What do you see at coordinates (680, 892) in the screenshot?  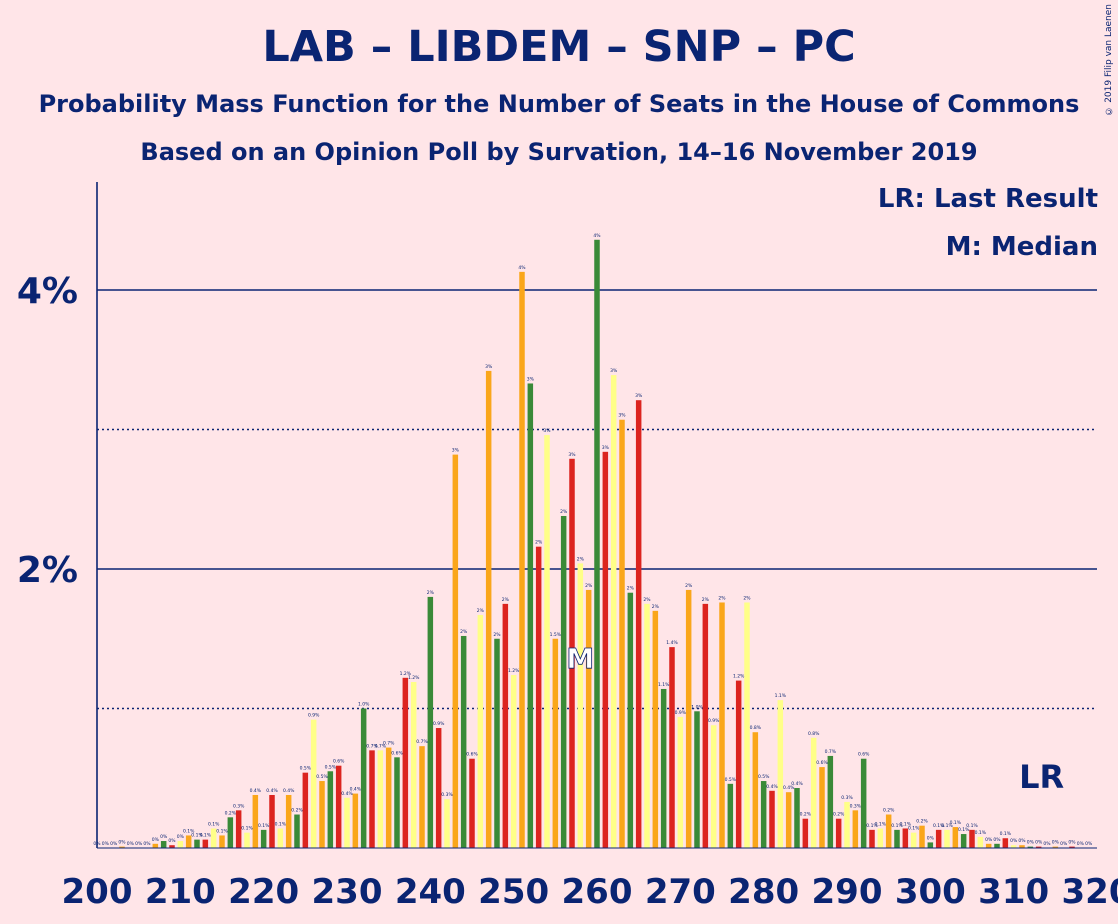 I see `x-tick-label: 270` at bounding box center [680, 892].